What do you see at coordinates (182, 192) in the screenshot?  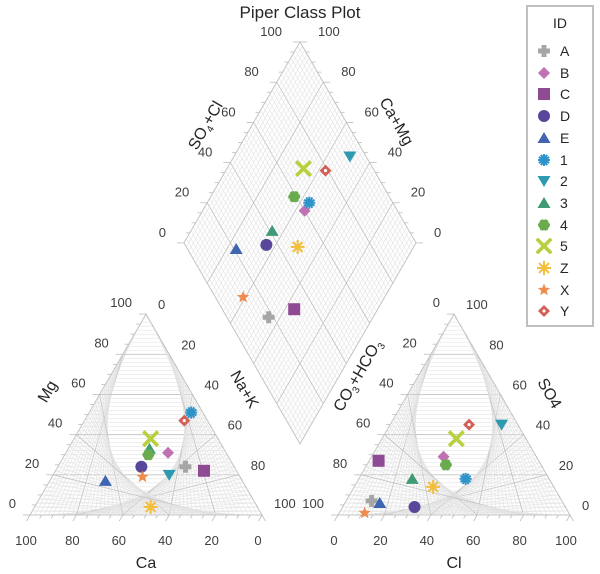 I see `so4cl-tick: 20` at bounding box center [182, 192].